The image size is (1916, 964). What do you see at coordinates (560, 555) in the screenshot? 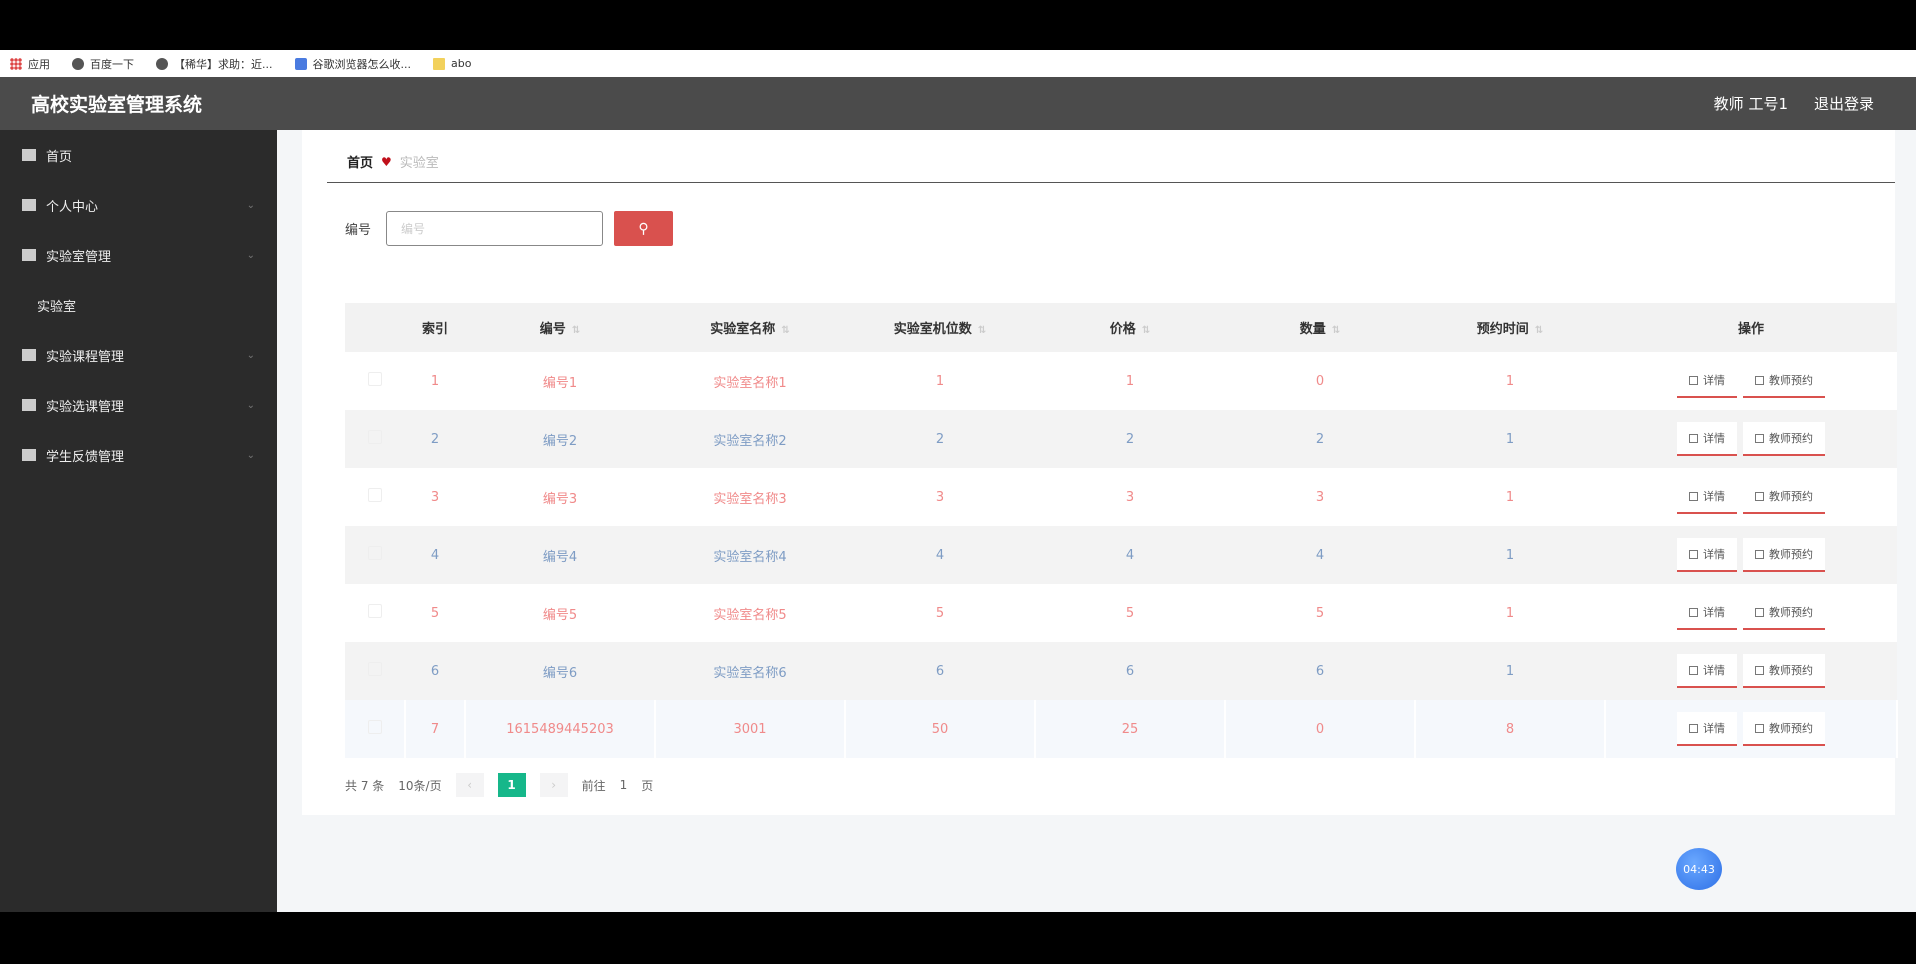
I see `table-cell: 编号4` at bounding box center [560, 555].